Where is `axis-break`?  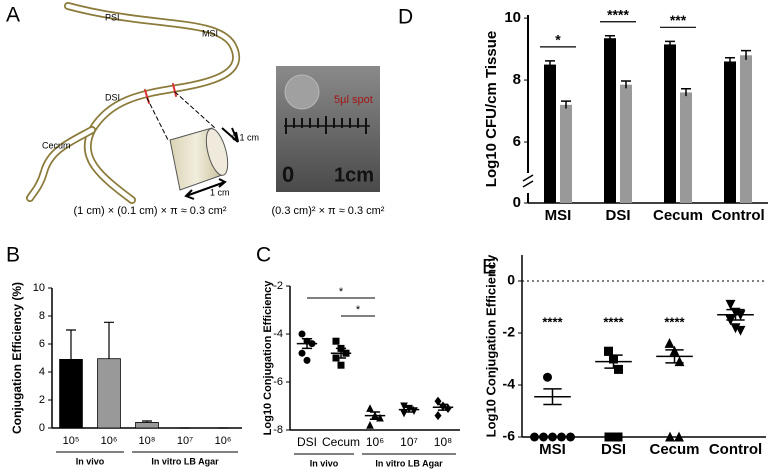 axis-break is located at coordinates (528, 181).